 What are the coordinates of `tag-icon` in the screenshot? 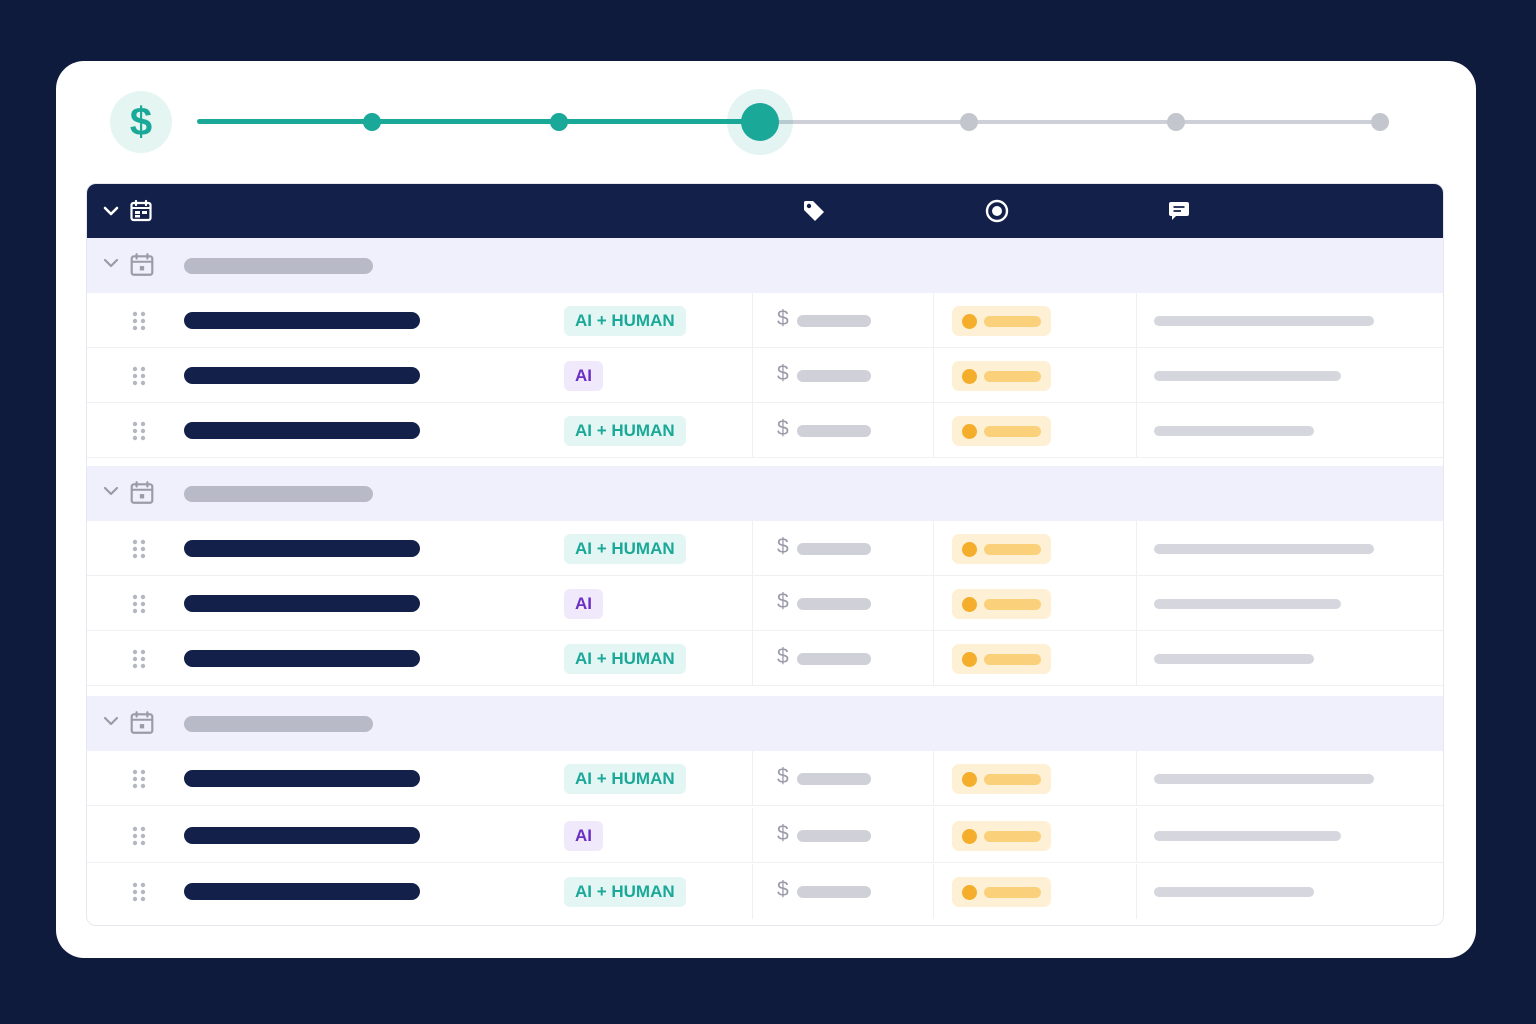 It's located at (814, 211).